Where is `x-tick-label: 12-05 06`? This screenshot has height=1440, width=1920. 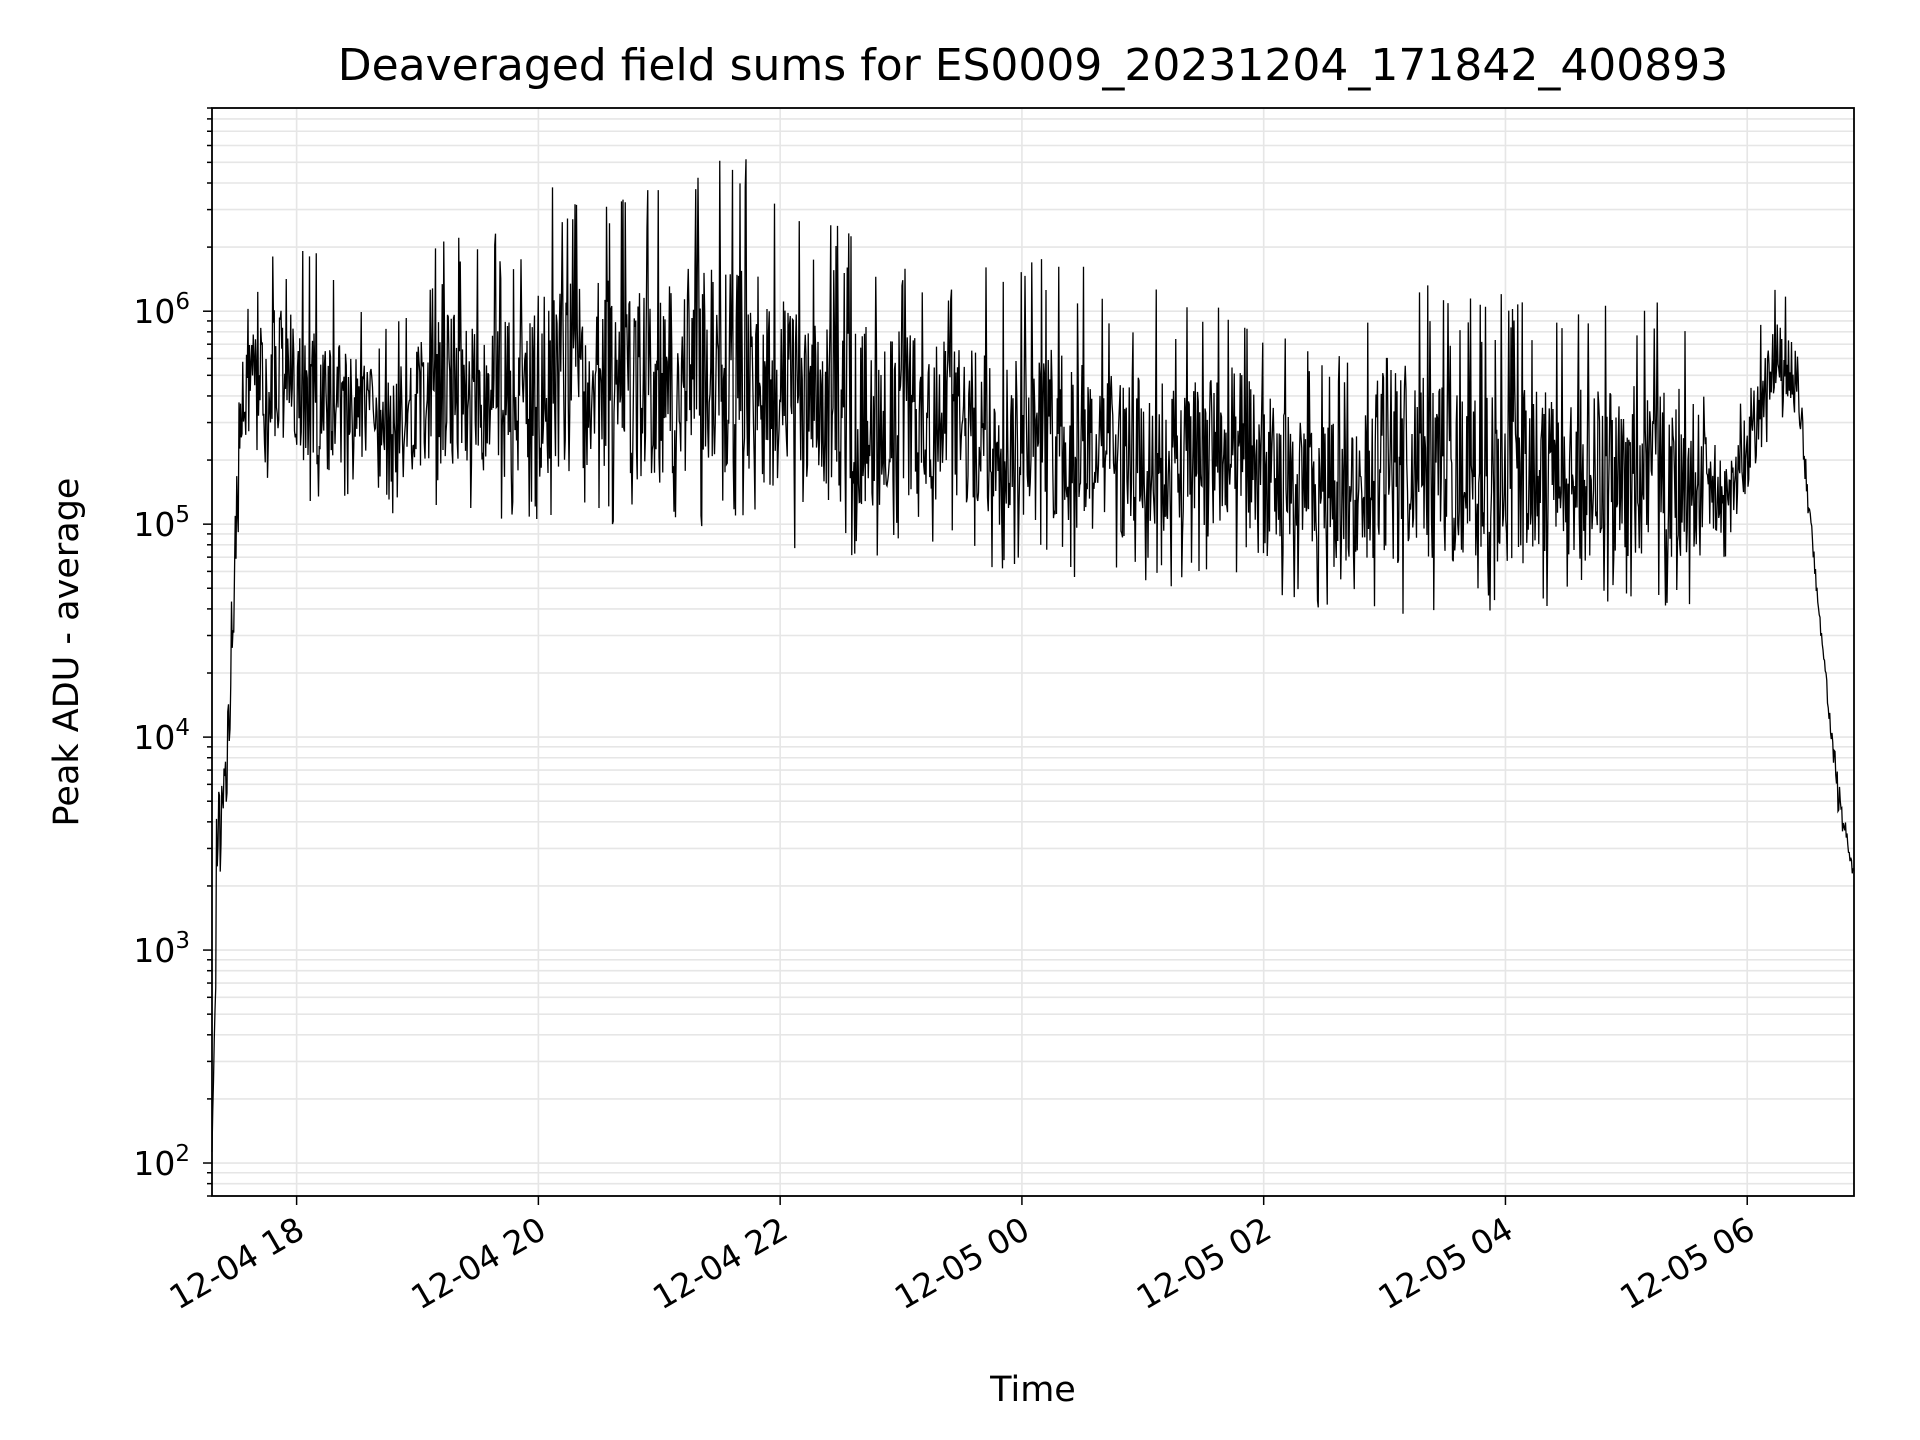
x-tick-label: 12-05 06 is located at coordinates (1687, 1263).